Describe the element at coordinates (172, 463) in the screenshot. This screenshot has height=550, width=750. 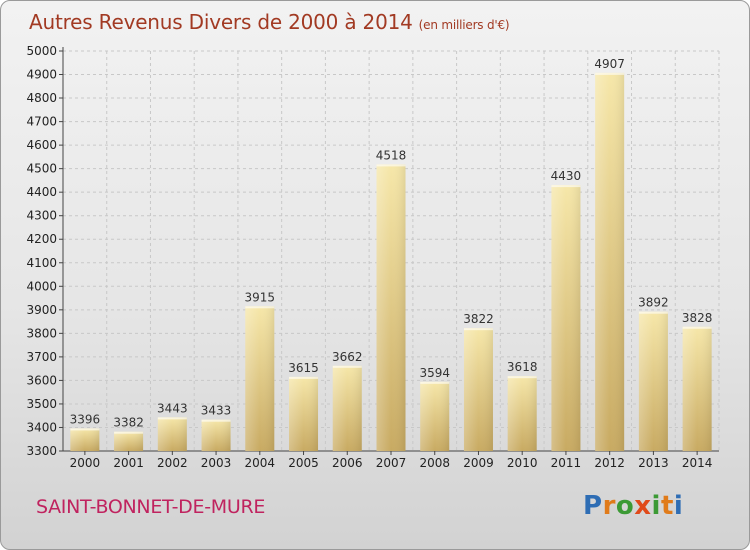
I see `x-tick-label: 2002` at that location.